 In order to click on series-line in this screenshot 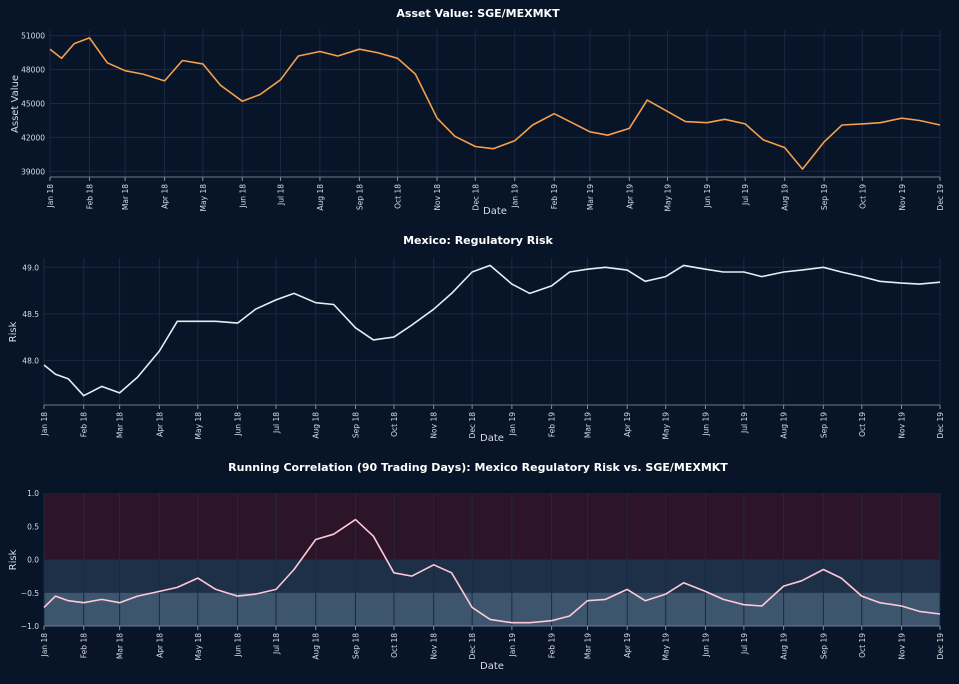, I will do `click(492, 571)`.